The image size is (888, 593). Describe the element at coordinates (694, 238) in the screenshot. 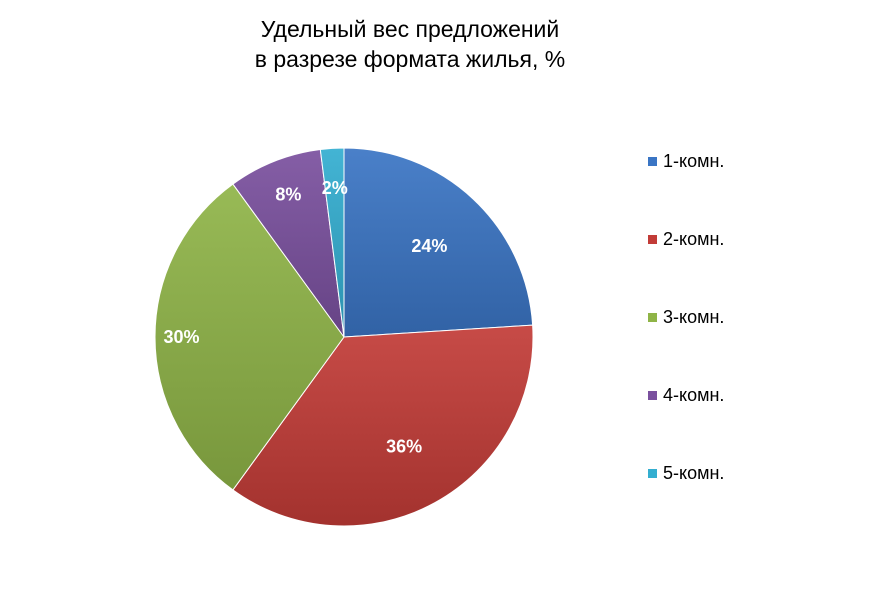

I see `legend-label: 2-комн.` at that location.